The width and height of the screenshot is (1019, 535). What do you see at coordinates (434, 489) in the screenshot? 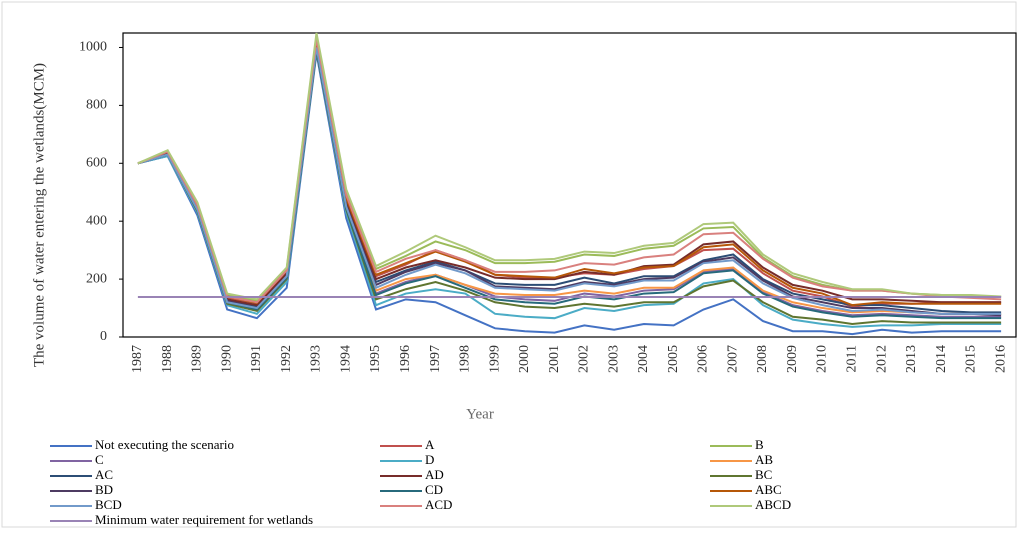
I see `legend-label: CD` at bounding box center [434, 489].